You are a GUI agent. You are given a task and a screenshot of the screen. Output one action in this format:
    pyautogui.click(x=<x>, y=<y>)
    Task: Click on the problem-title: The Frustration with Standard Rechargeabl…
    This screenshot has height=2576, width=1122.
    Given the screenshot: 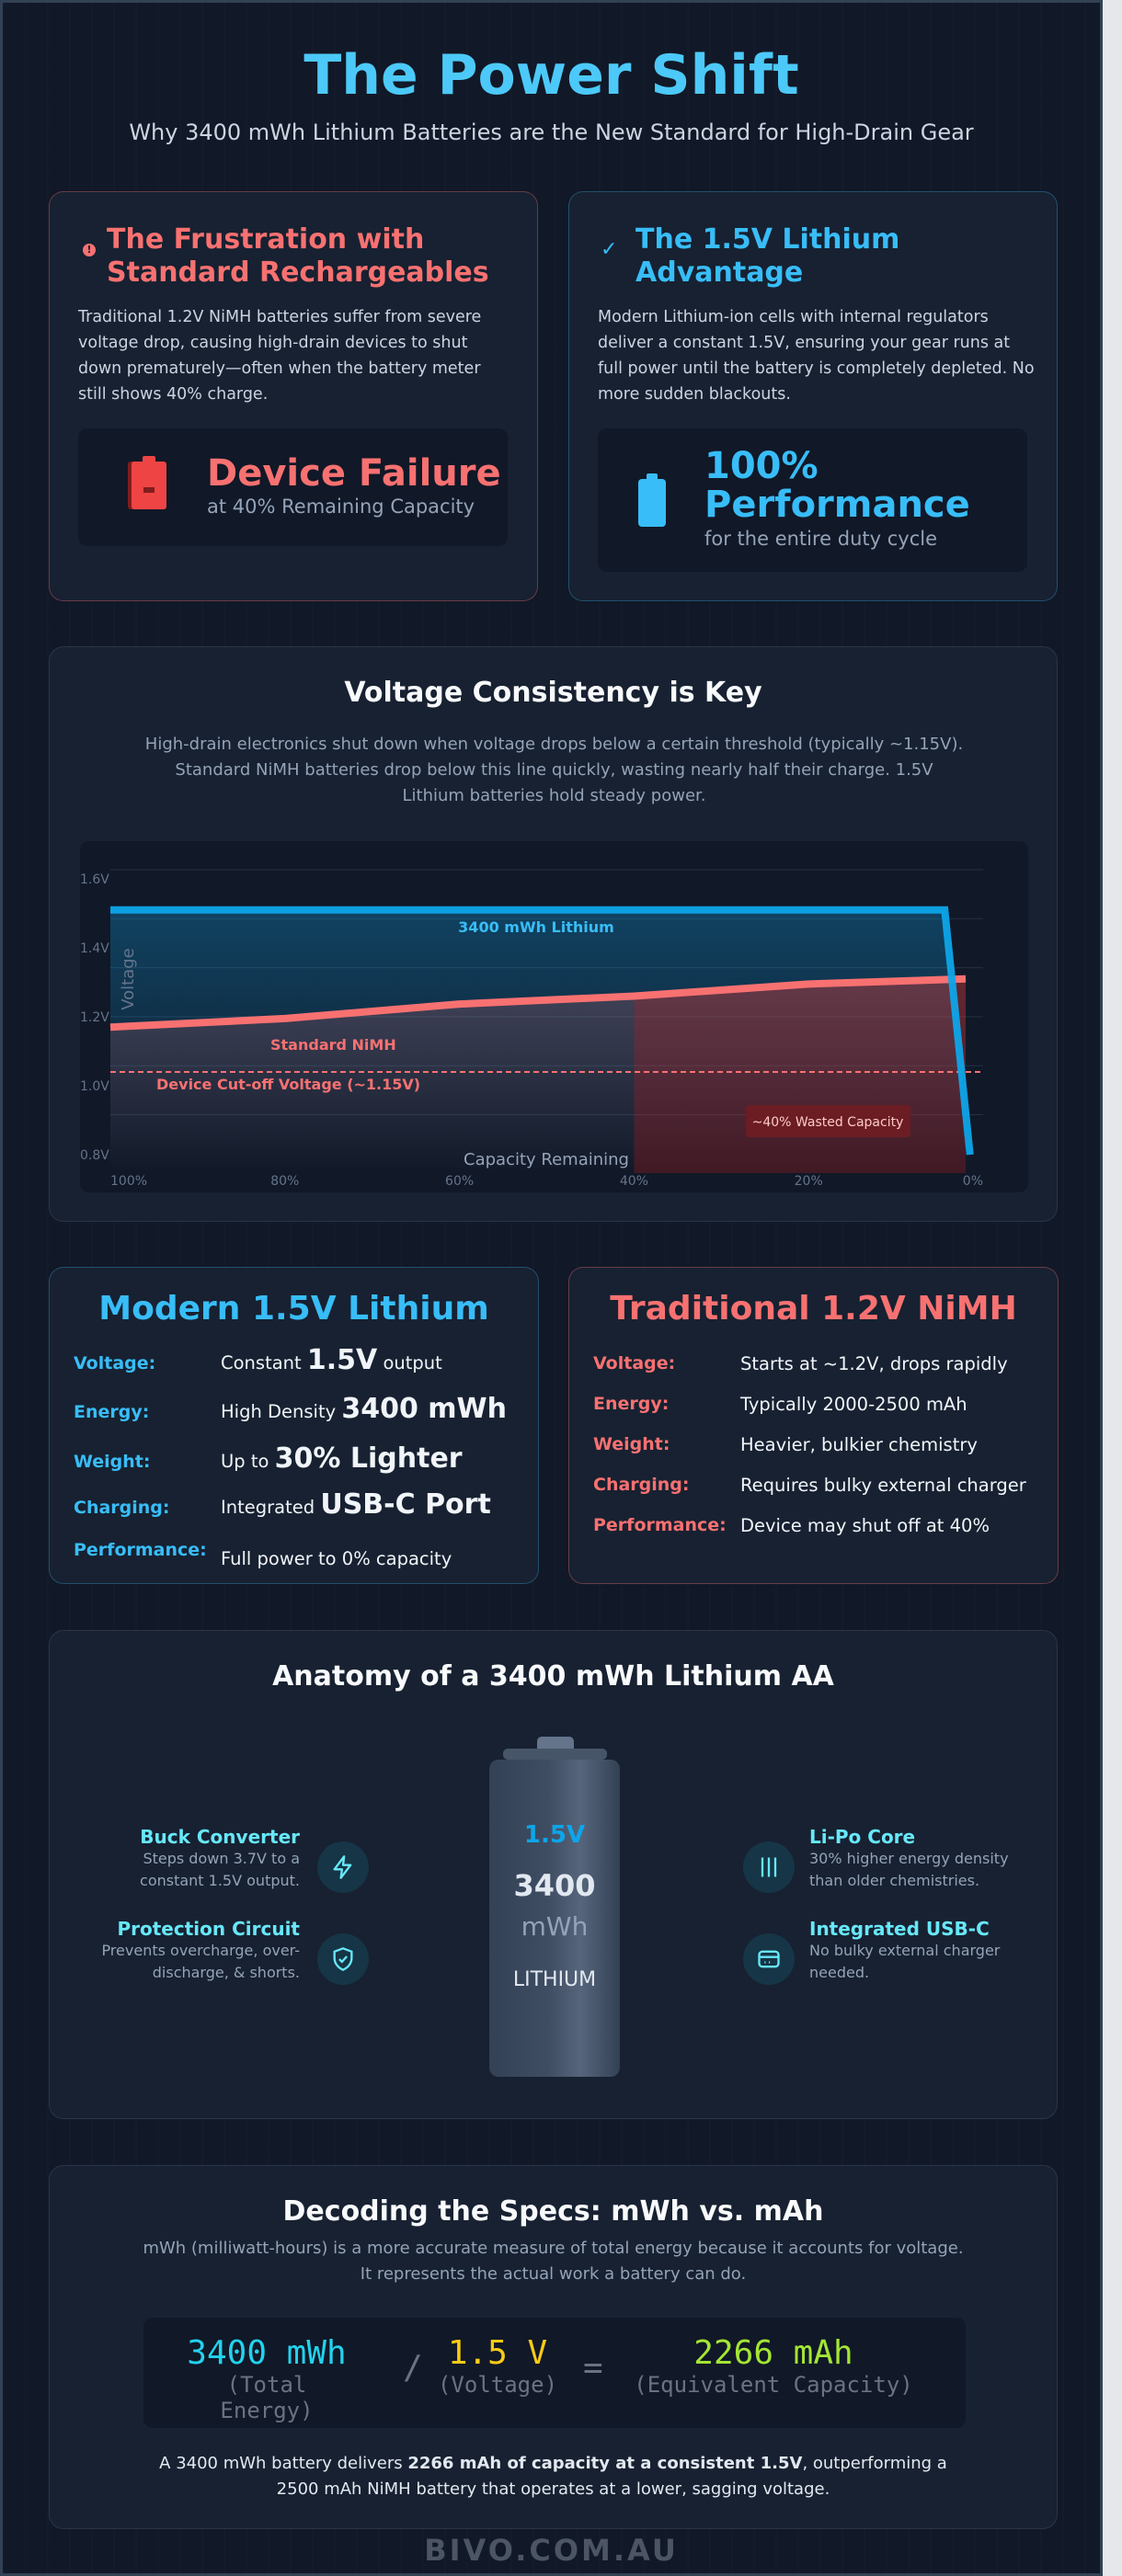 What is the action you would take?
    pyautogui.click(x=298, y=256)
    